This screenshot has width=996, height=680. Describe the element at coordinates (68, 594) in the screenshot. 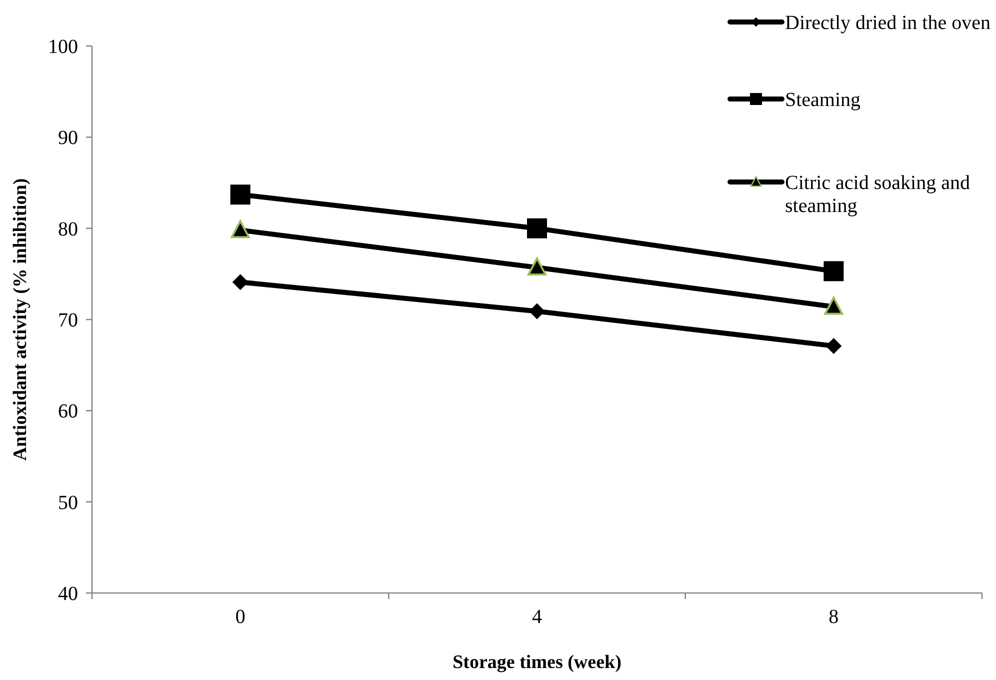

I see `y-tick-label: 40` at that location.